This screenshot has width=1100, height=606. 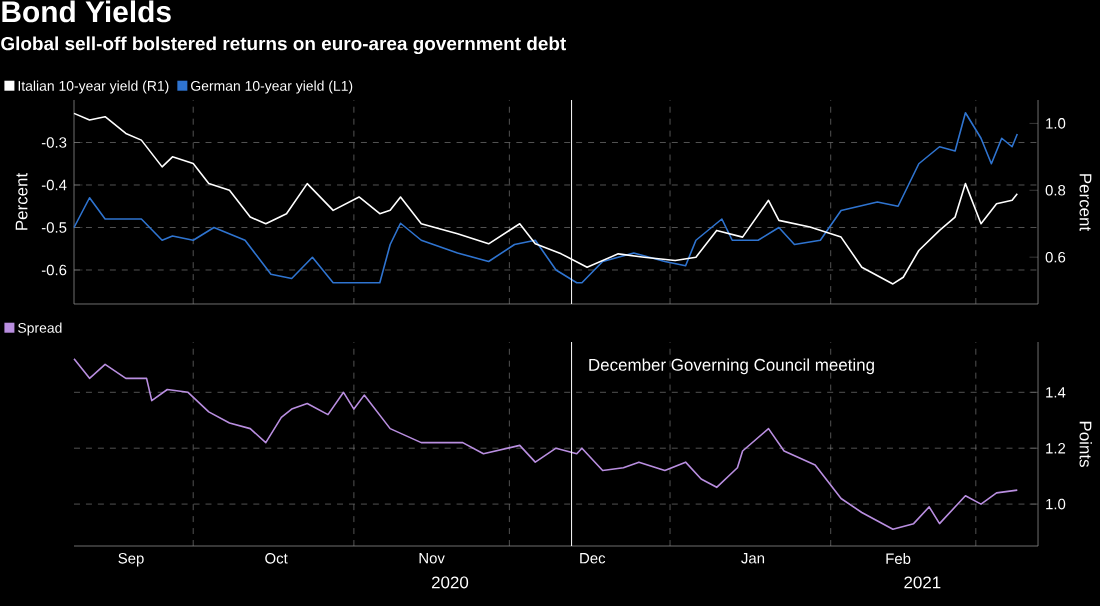 I want to click on text: 2021, so click(x=922, y=582).